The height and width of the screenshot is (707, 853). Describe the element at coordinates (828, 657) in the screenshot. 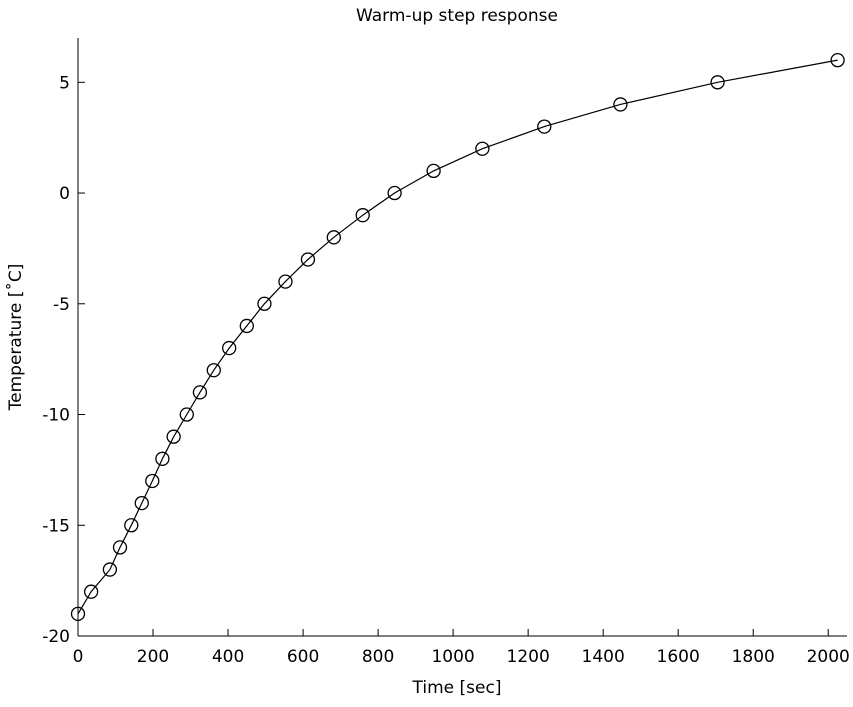

I see `x-tick-label: 2000` at that location.